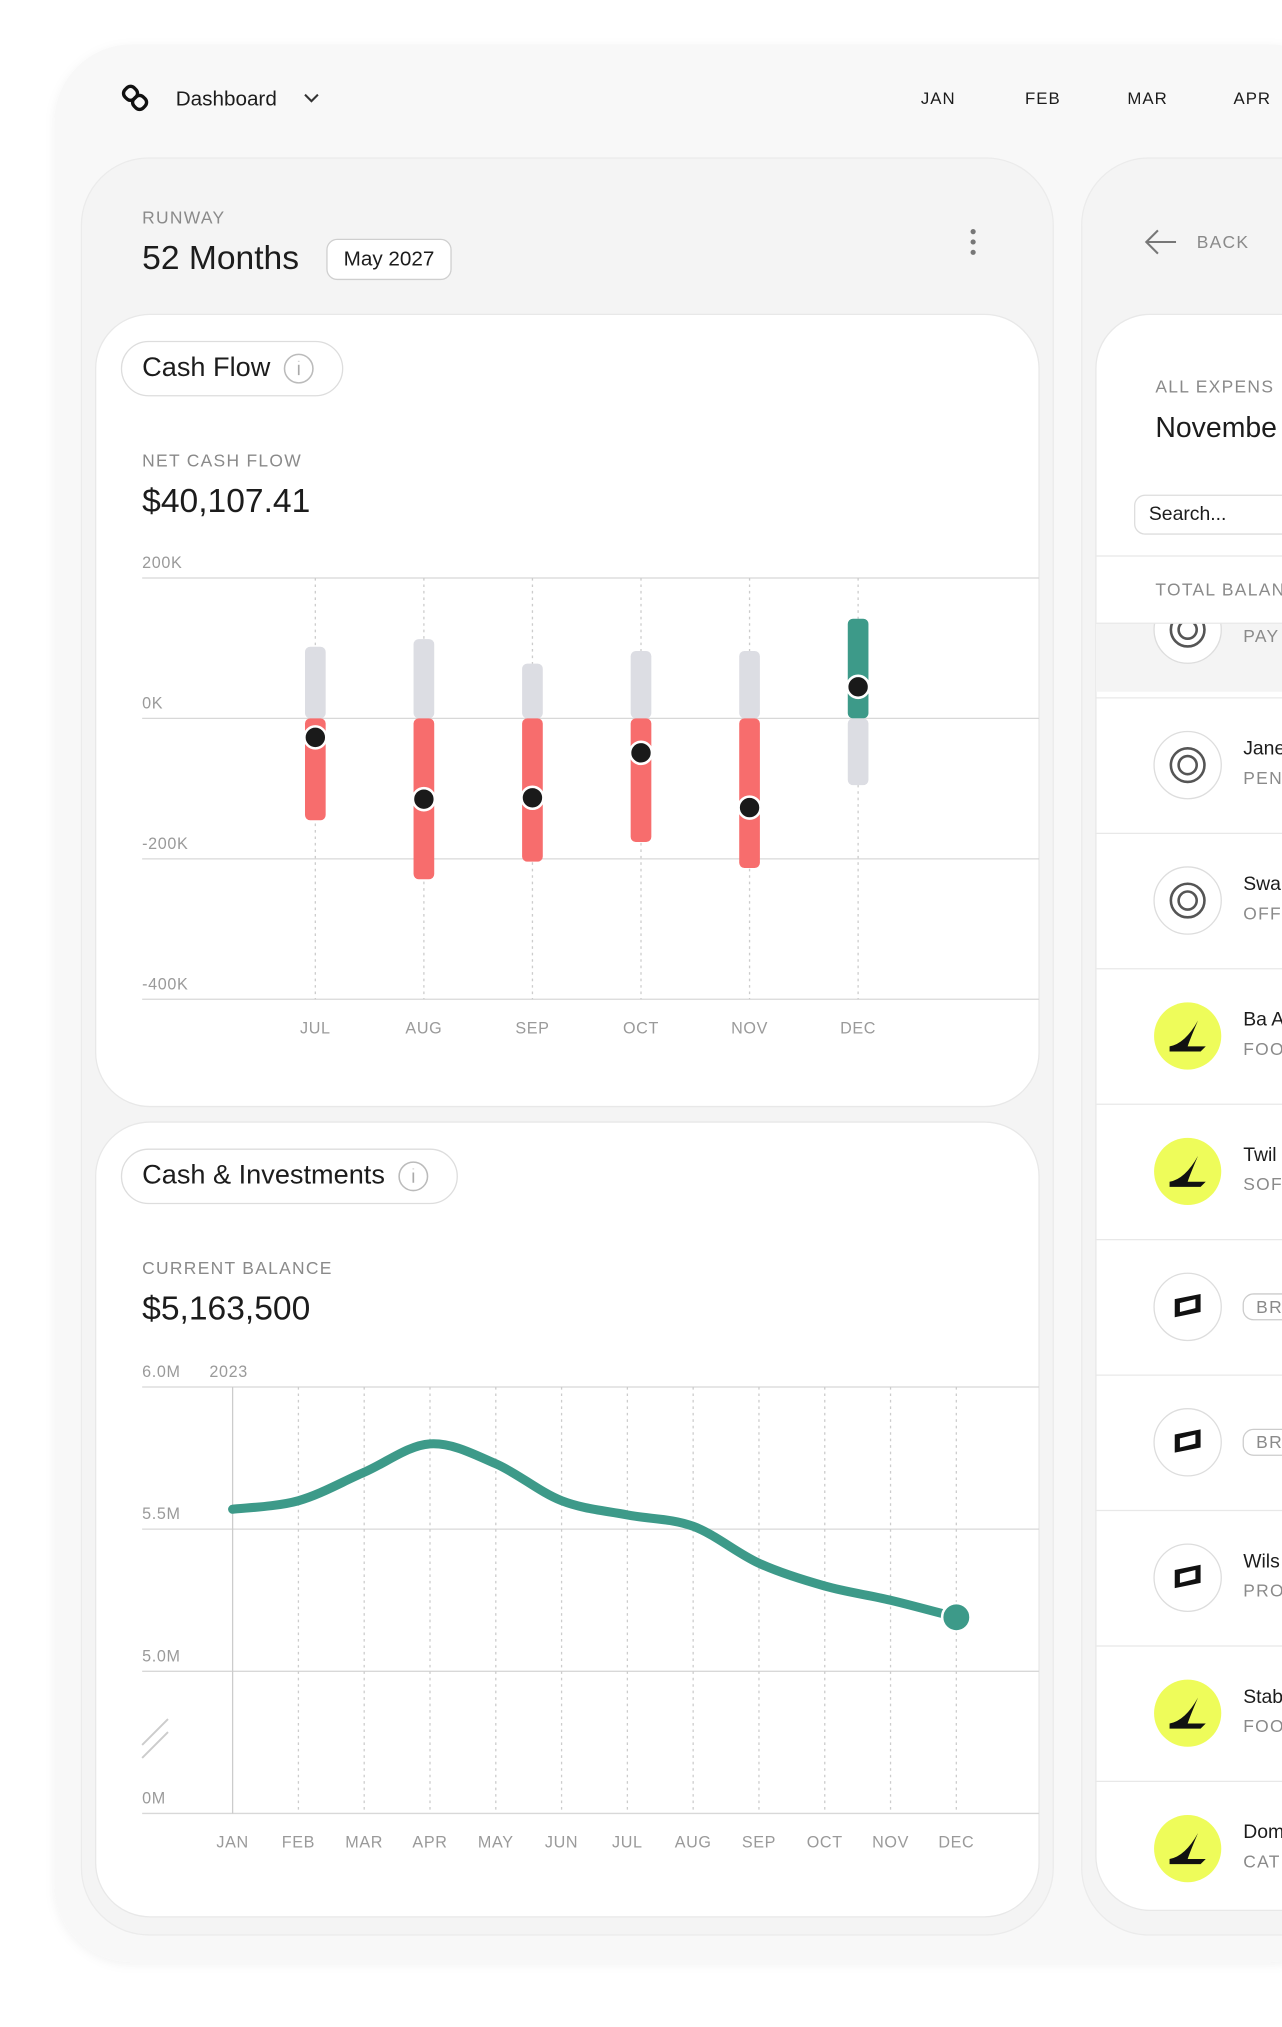 The width and height of the screenshot is (1282, 2027). I want to click on balance-line, so click(594, 1530).